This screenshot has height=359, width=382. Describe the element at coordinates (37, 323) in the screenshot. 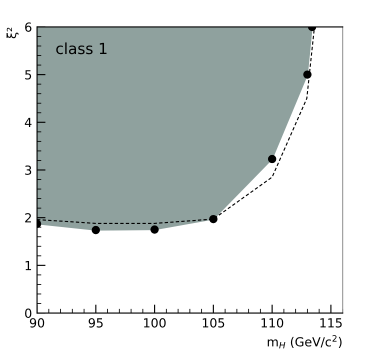

I see `x-tick-label: 90` at that location.